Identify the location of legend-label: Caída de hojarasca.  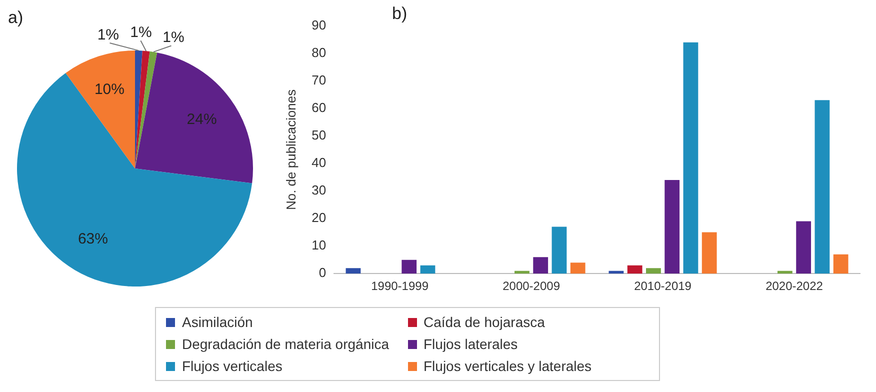
(484, 322).